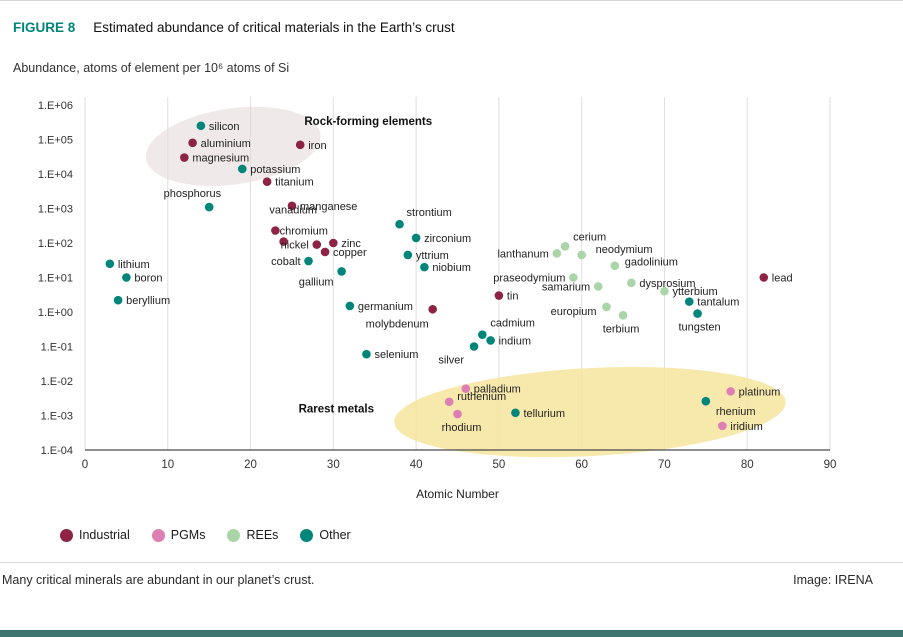 The image size is (903, 637). What do you see at coordinates (57, 382) in the screenshot?
I see `y-tick-label: 1.E-02` at bounding box center [57, 382].